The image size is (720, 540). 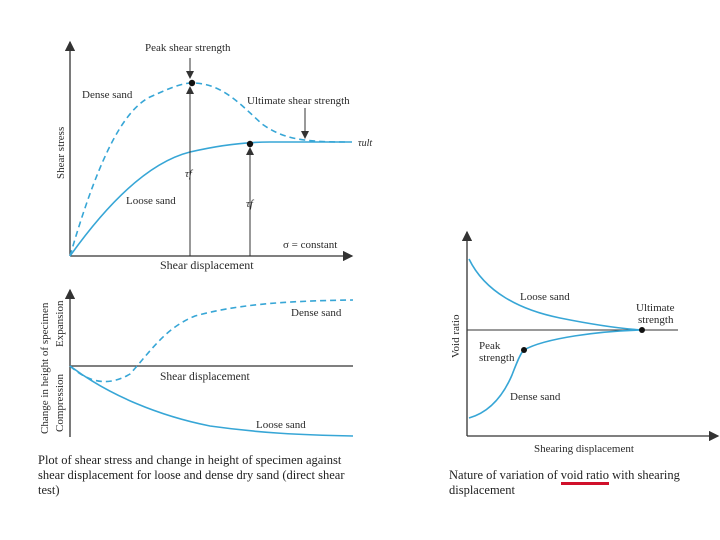 I want to click on dense-sand-void-curve, so click(x=555, y=374).